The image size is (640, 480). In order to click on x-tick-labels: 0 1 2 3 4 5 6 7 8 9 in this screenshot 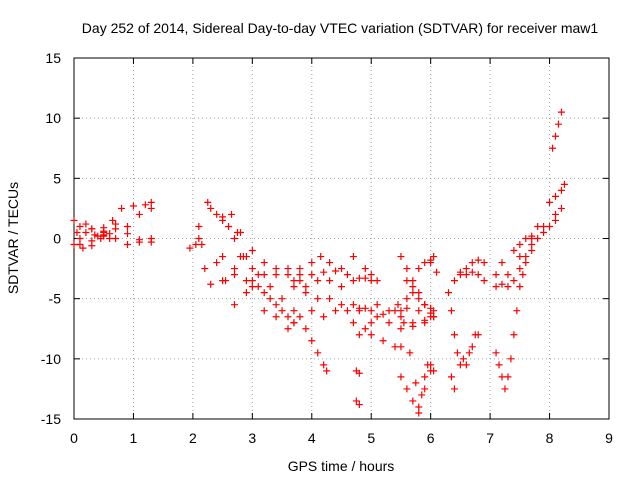, I will do `click(341, 438)`.